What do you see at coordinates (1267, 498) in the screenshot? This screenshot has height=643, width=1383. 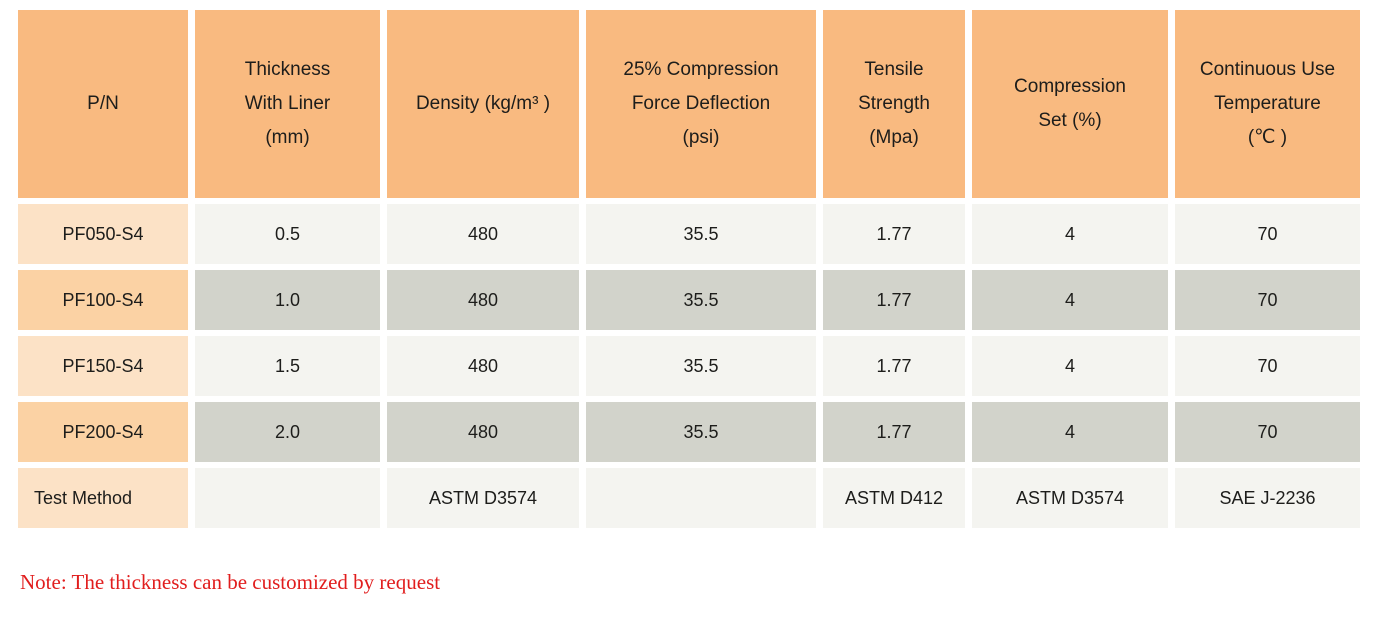 I see `cell-temperature: SAE J-2236` at bounding box center [1267, 498].